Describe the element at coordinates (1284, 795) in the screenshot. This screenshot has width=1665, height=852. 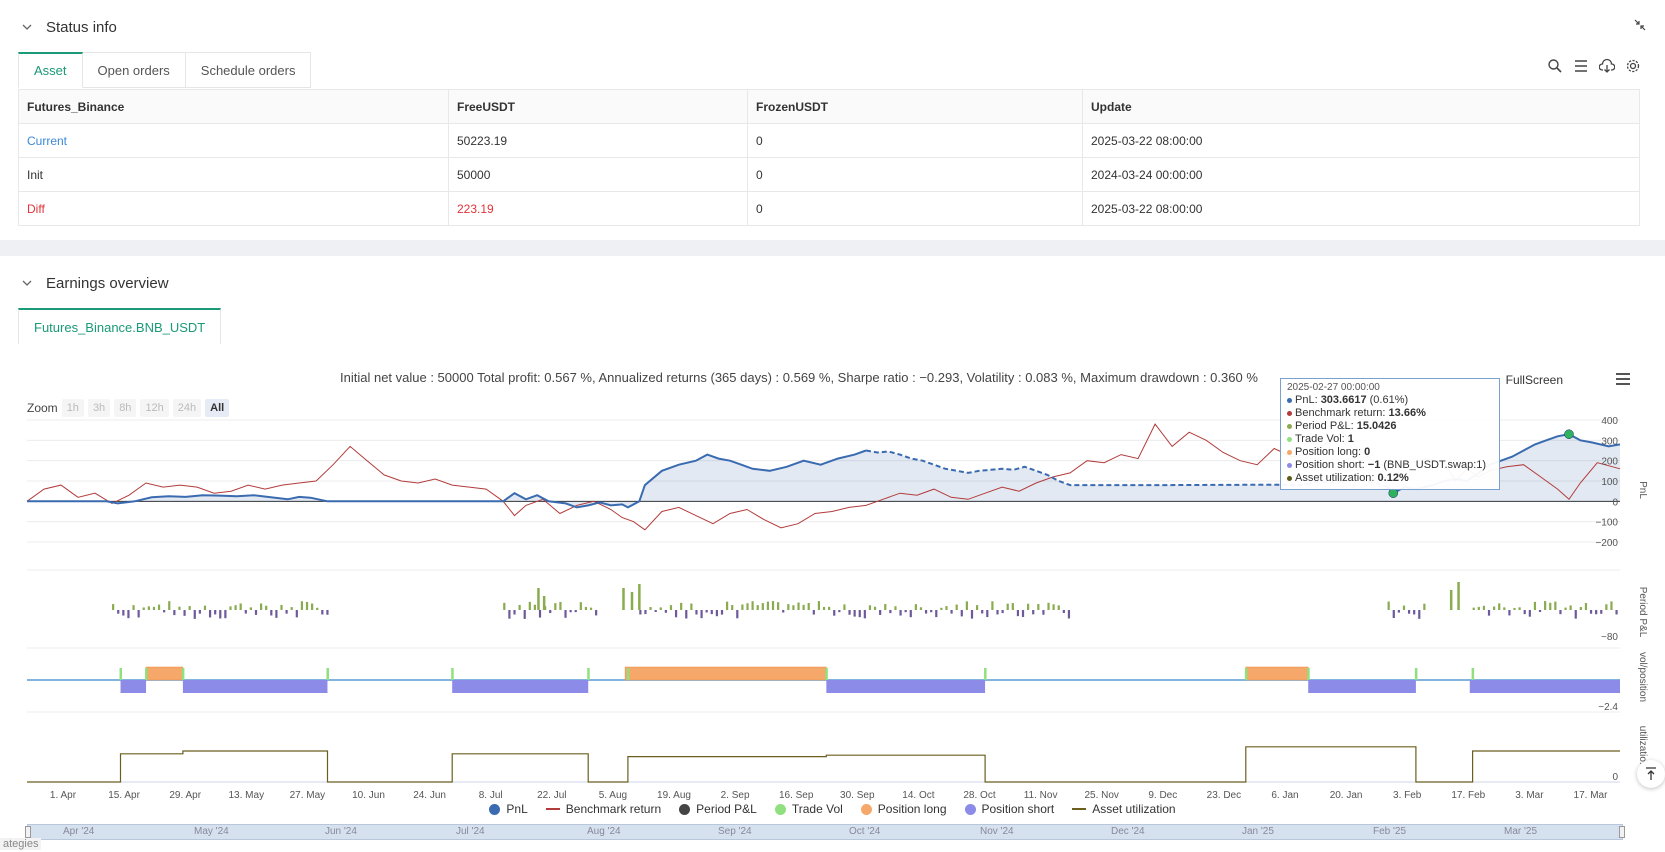
I see `x-tick-label: 6. Jan` at that location.